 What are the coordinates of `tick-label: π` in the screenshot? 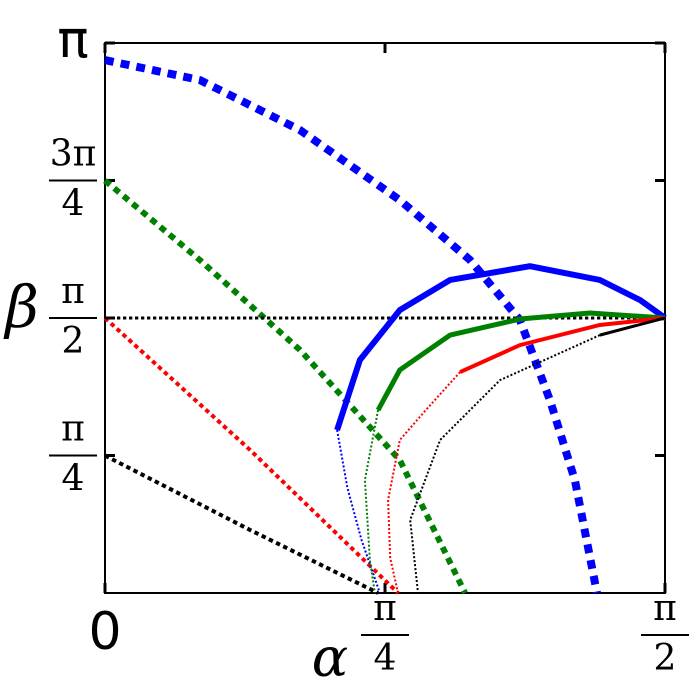 It's located at (72, 40).